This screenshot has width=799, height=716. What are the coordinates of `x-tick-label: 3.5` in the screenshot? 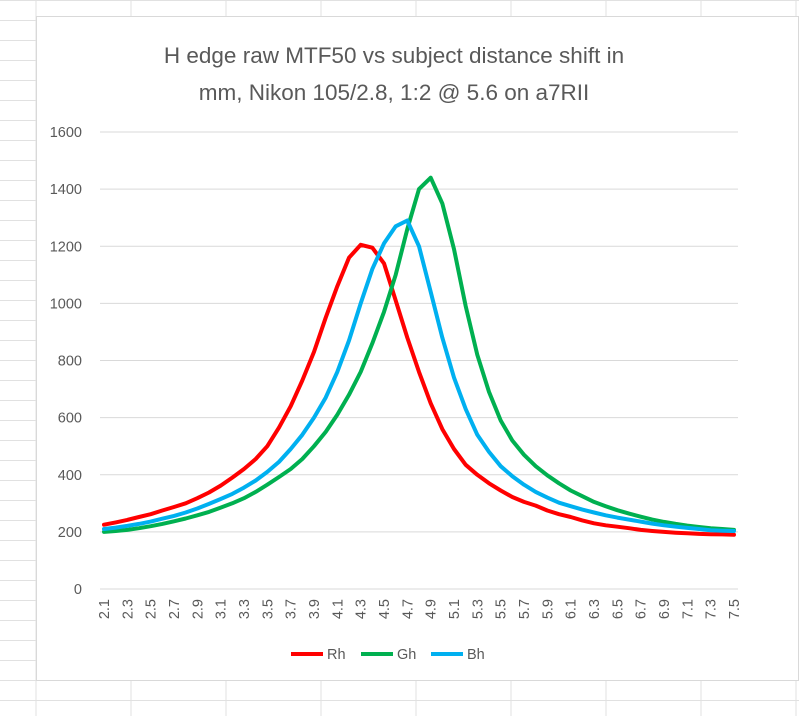 It's located at (268, 609).